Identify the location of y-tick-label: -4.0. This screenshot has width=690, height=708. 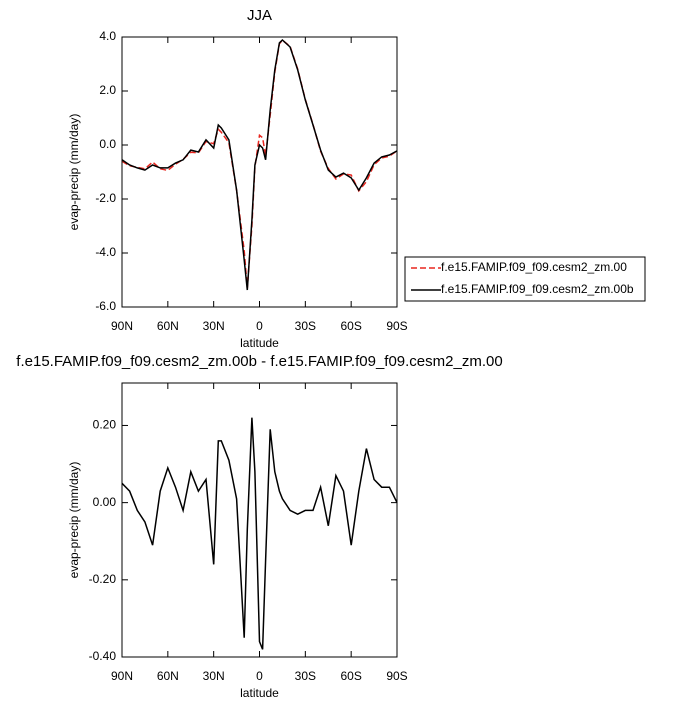
(105, 252).